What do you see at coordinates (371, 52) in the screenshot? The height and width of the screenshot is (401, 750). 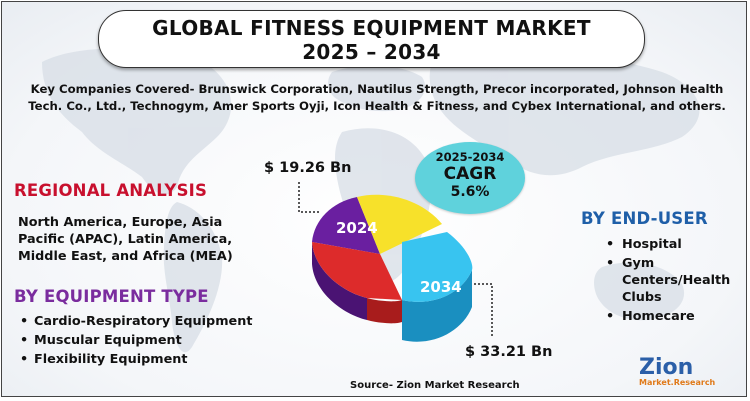 I see `page-subtitle-years: 2025 – 2034` at bounding box center [371, 52].